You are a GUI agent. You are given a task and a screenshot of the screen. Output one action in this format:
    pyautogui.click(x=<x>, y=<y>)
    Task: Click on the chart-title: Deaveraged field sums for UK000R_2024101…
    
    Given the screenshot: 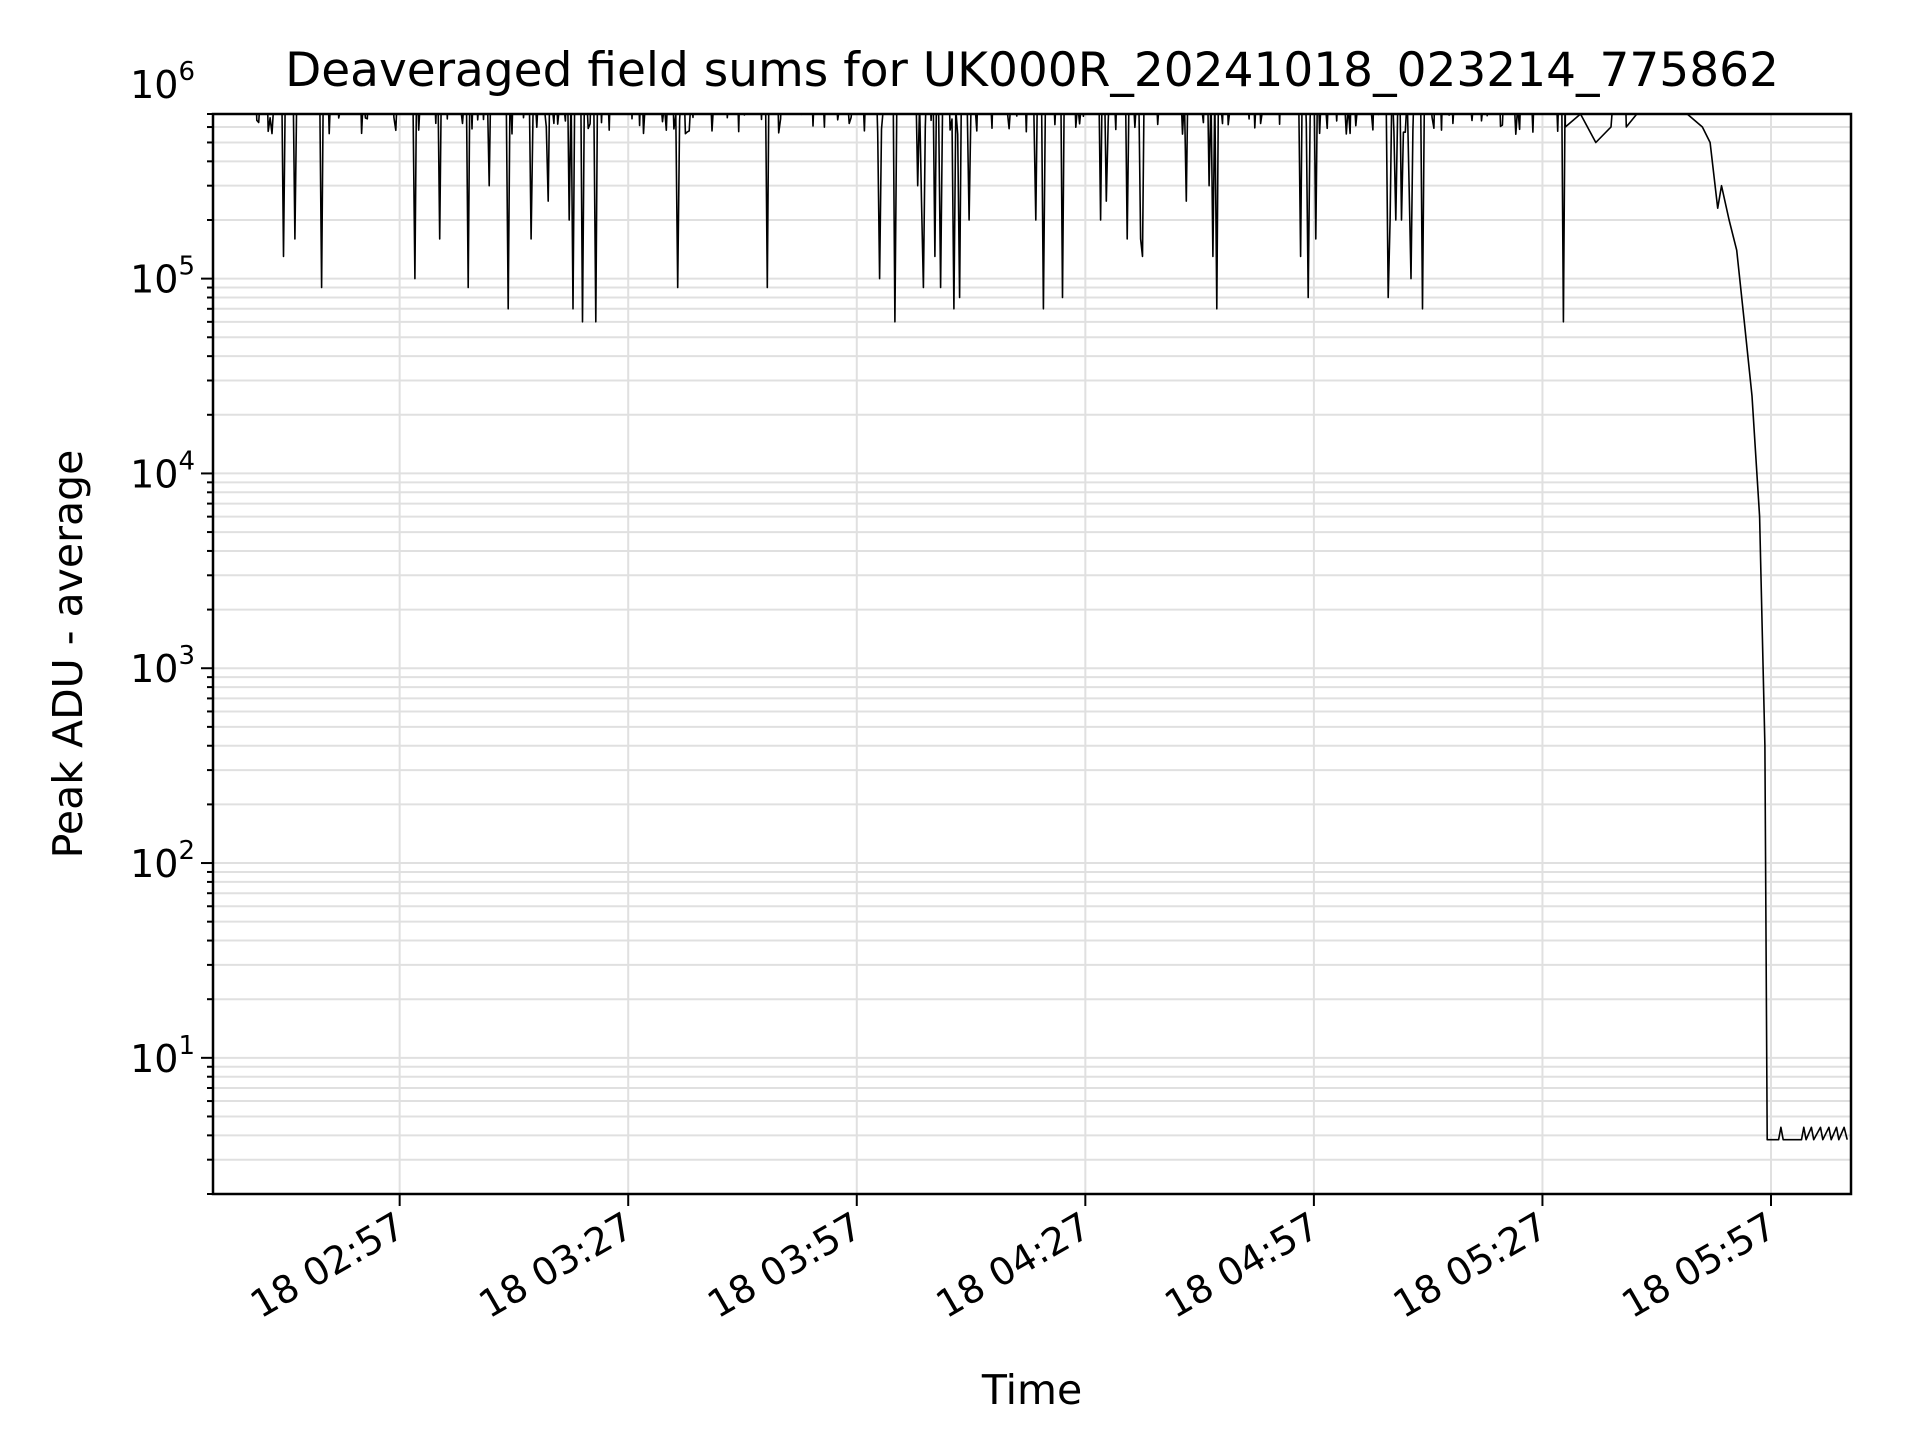 What is the action you would take?
    pyautogui.click(x=1032, y=70)
    